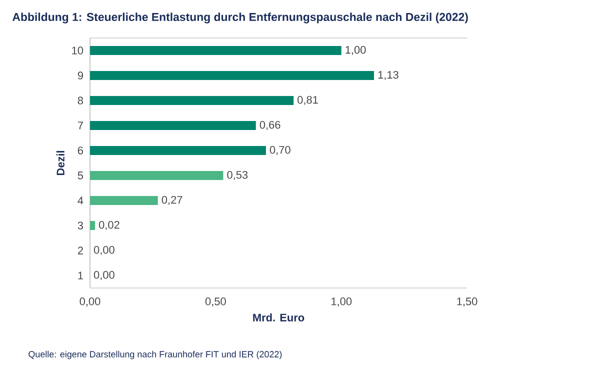 The image size is (605, 368). What do you see at coordinates (80, 150) in the screenshot?
I see `y-tick-label: 6` at bounding box center [80, 150].